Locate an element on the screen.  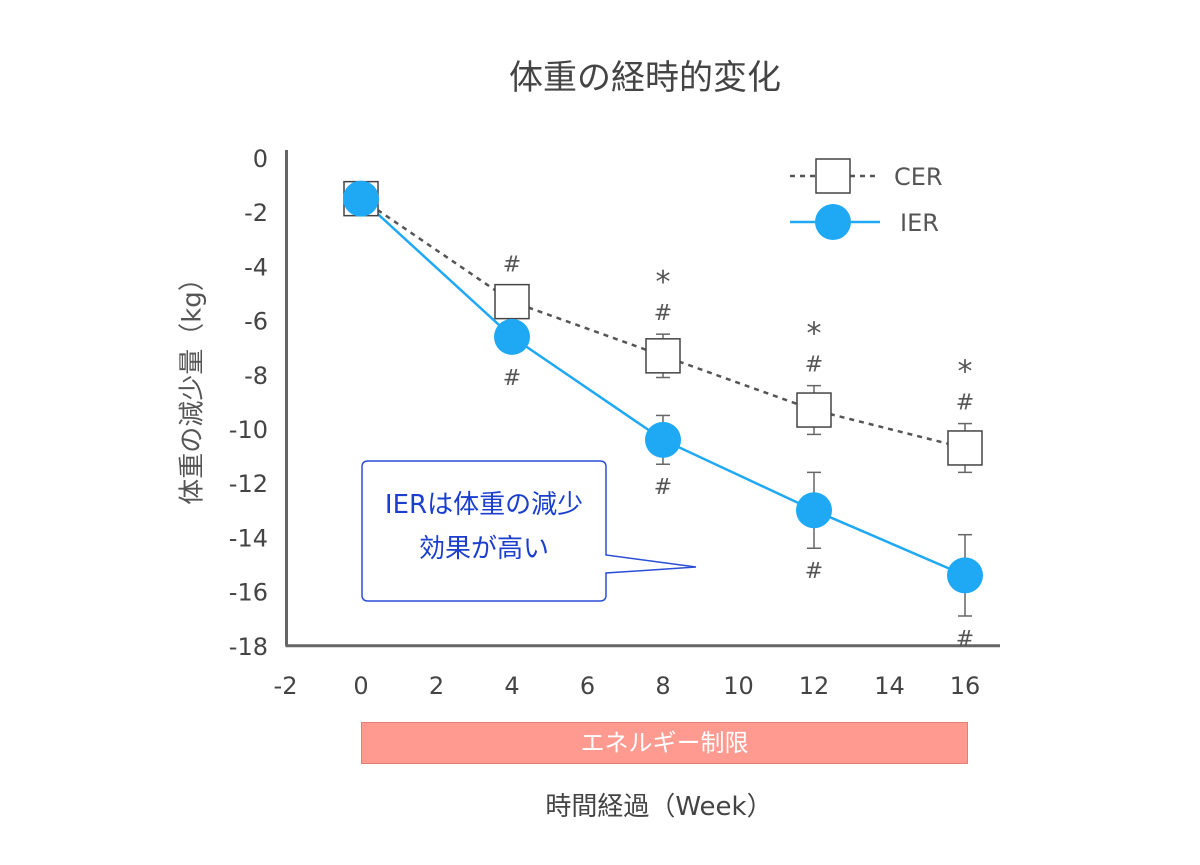
chart-title: 体重の経時的変化 is located at coordinates (645, 78).